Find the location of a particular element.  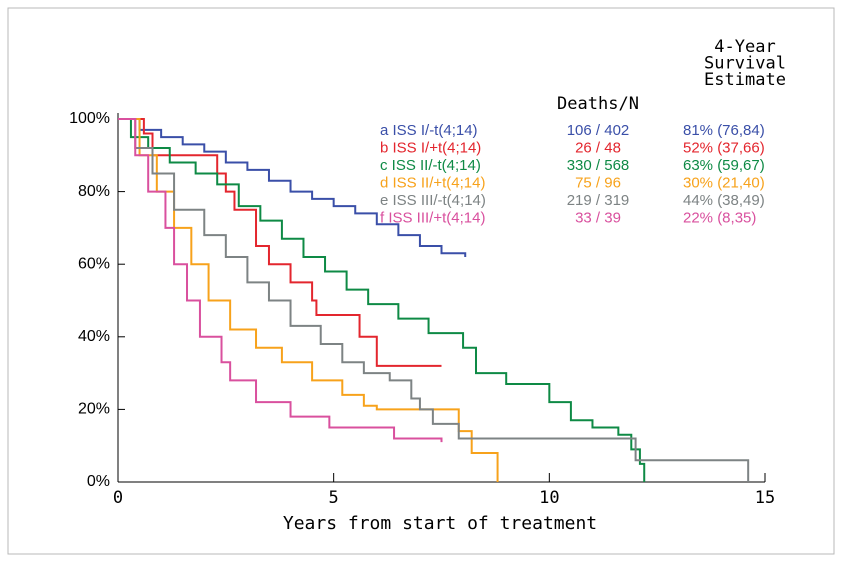

y-tick-label: 40% is located at coordinates (94, 336).